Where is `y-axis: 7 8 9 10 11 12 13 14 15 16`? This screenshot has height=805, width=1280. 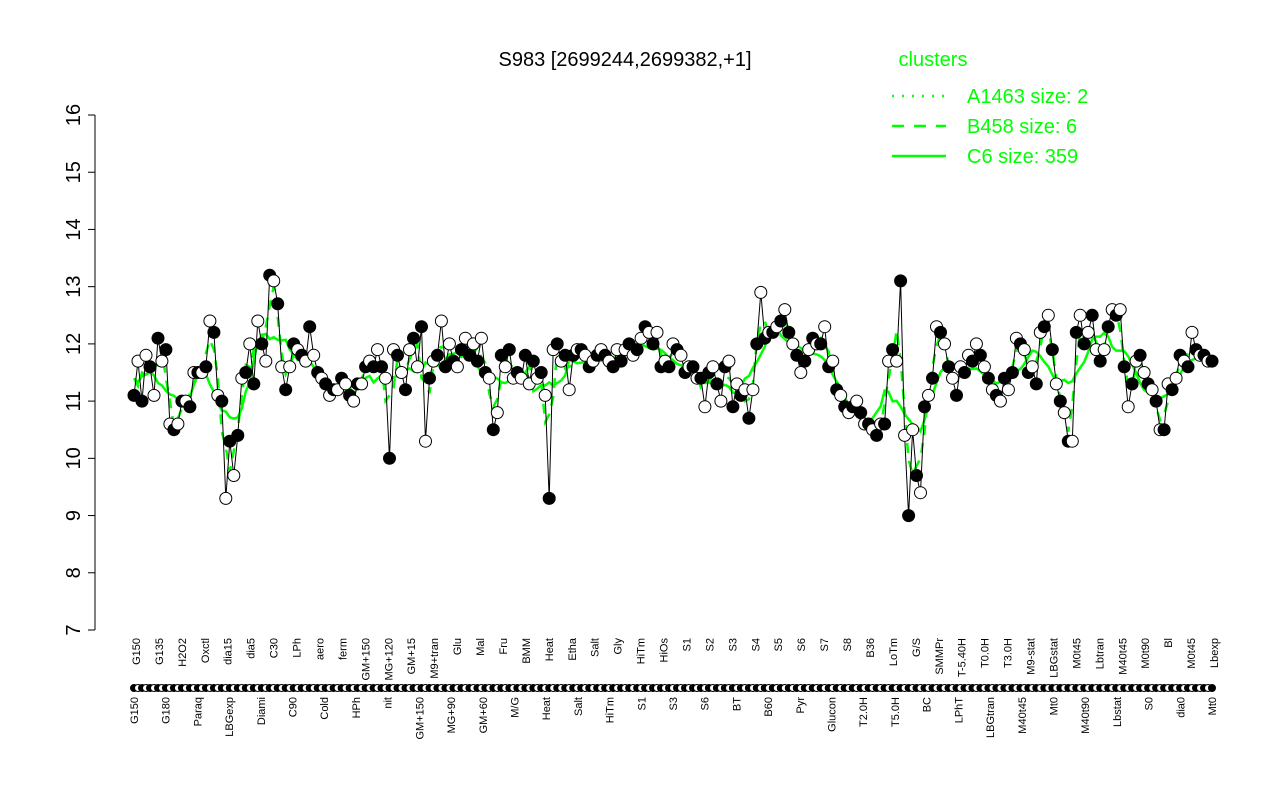
y-axis: 7 8 9 10 11 12 13 14 15 16 is located at coordinates (79, 370).